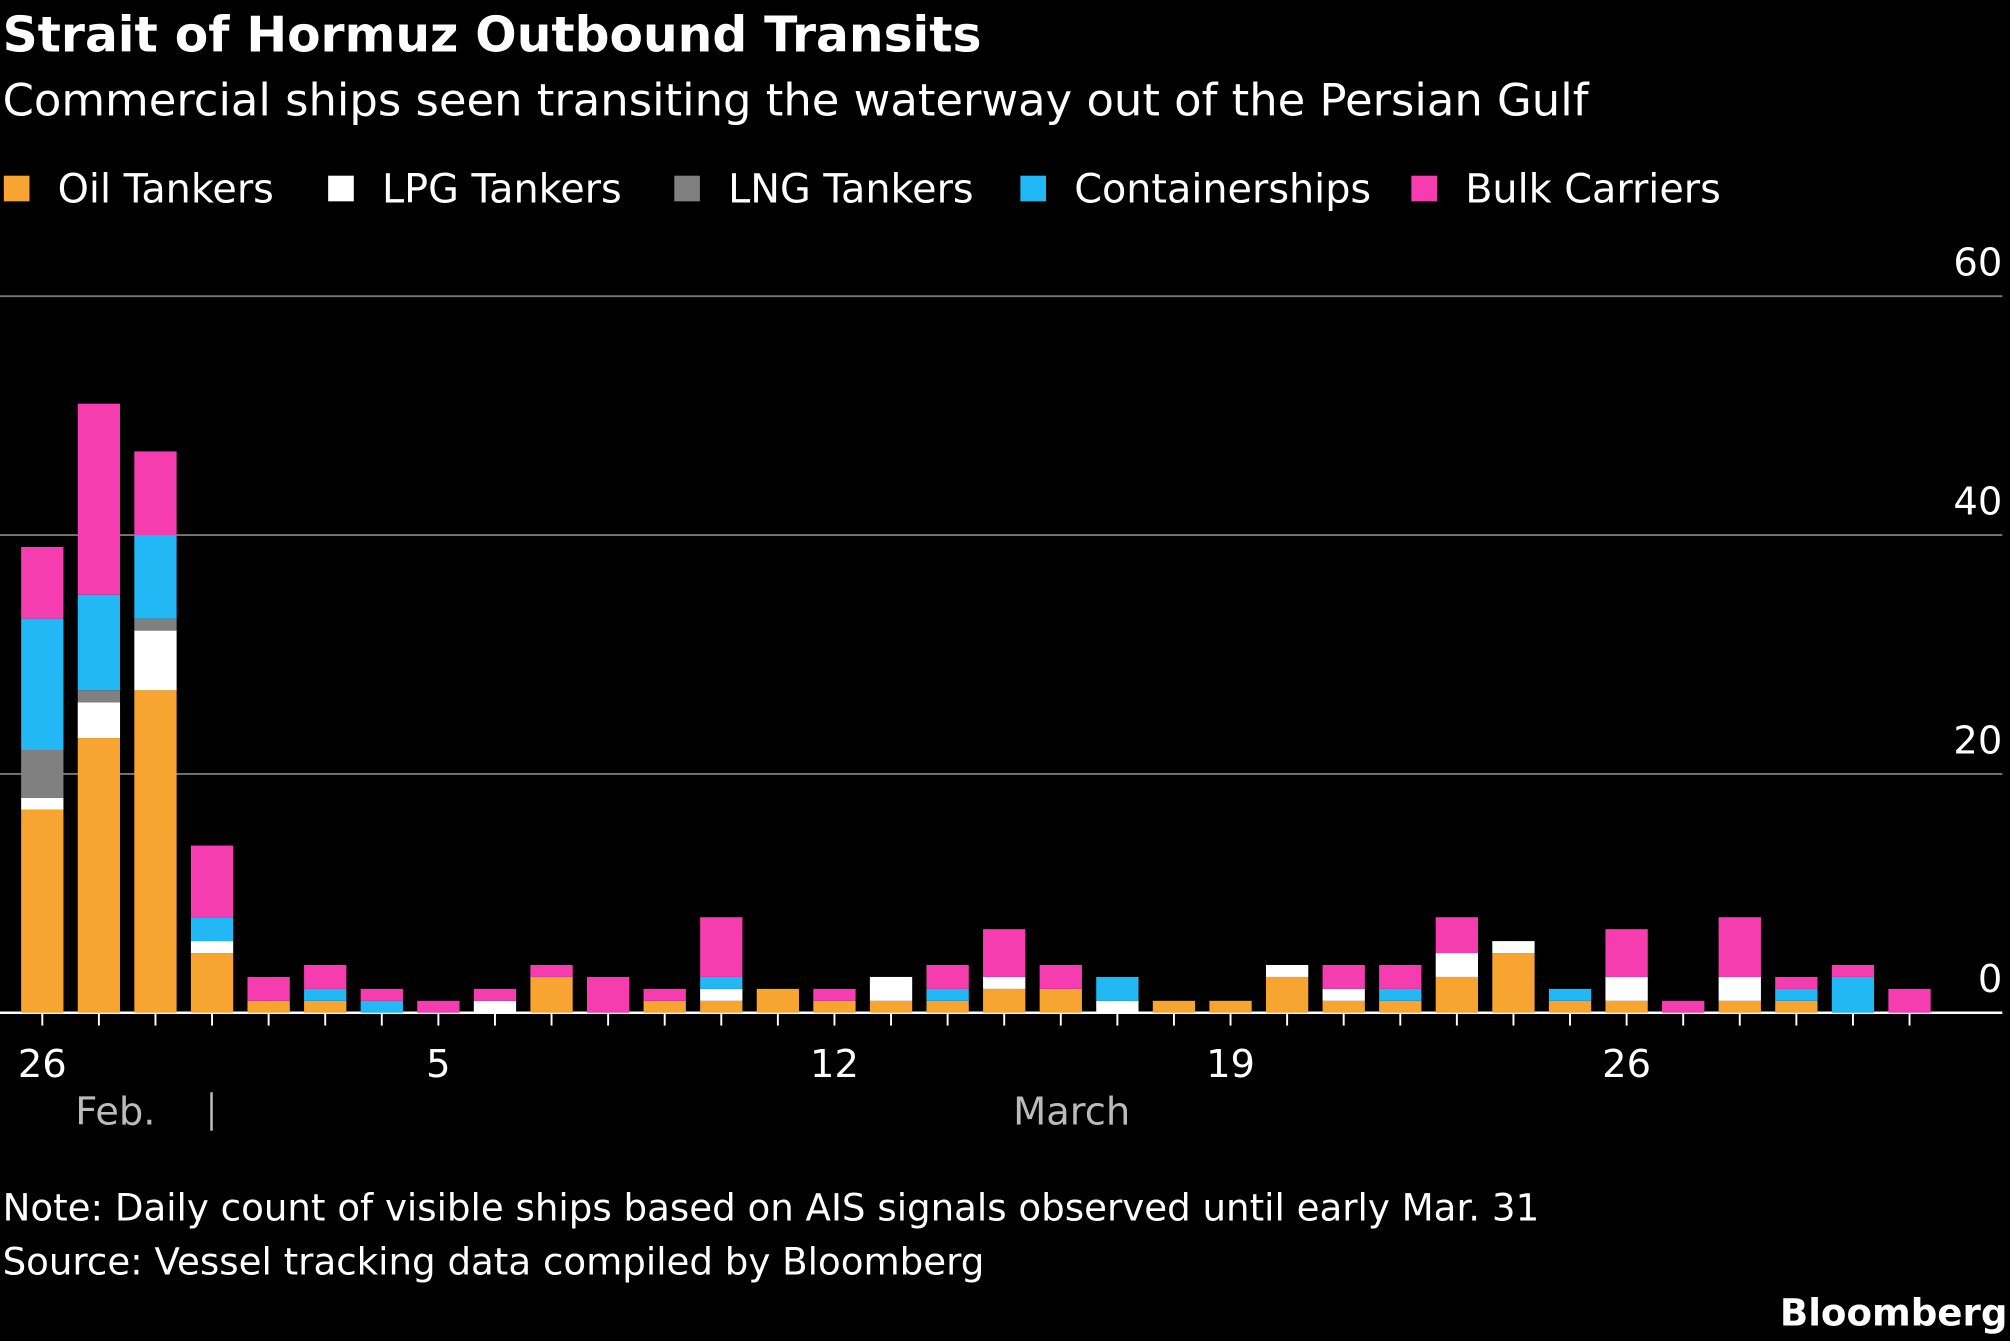 The height and width of the screenshot is (1341, 2010). I want to click on brand: Bloomberg, so click(1894, 1313).